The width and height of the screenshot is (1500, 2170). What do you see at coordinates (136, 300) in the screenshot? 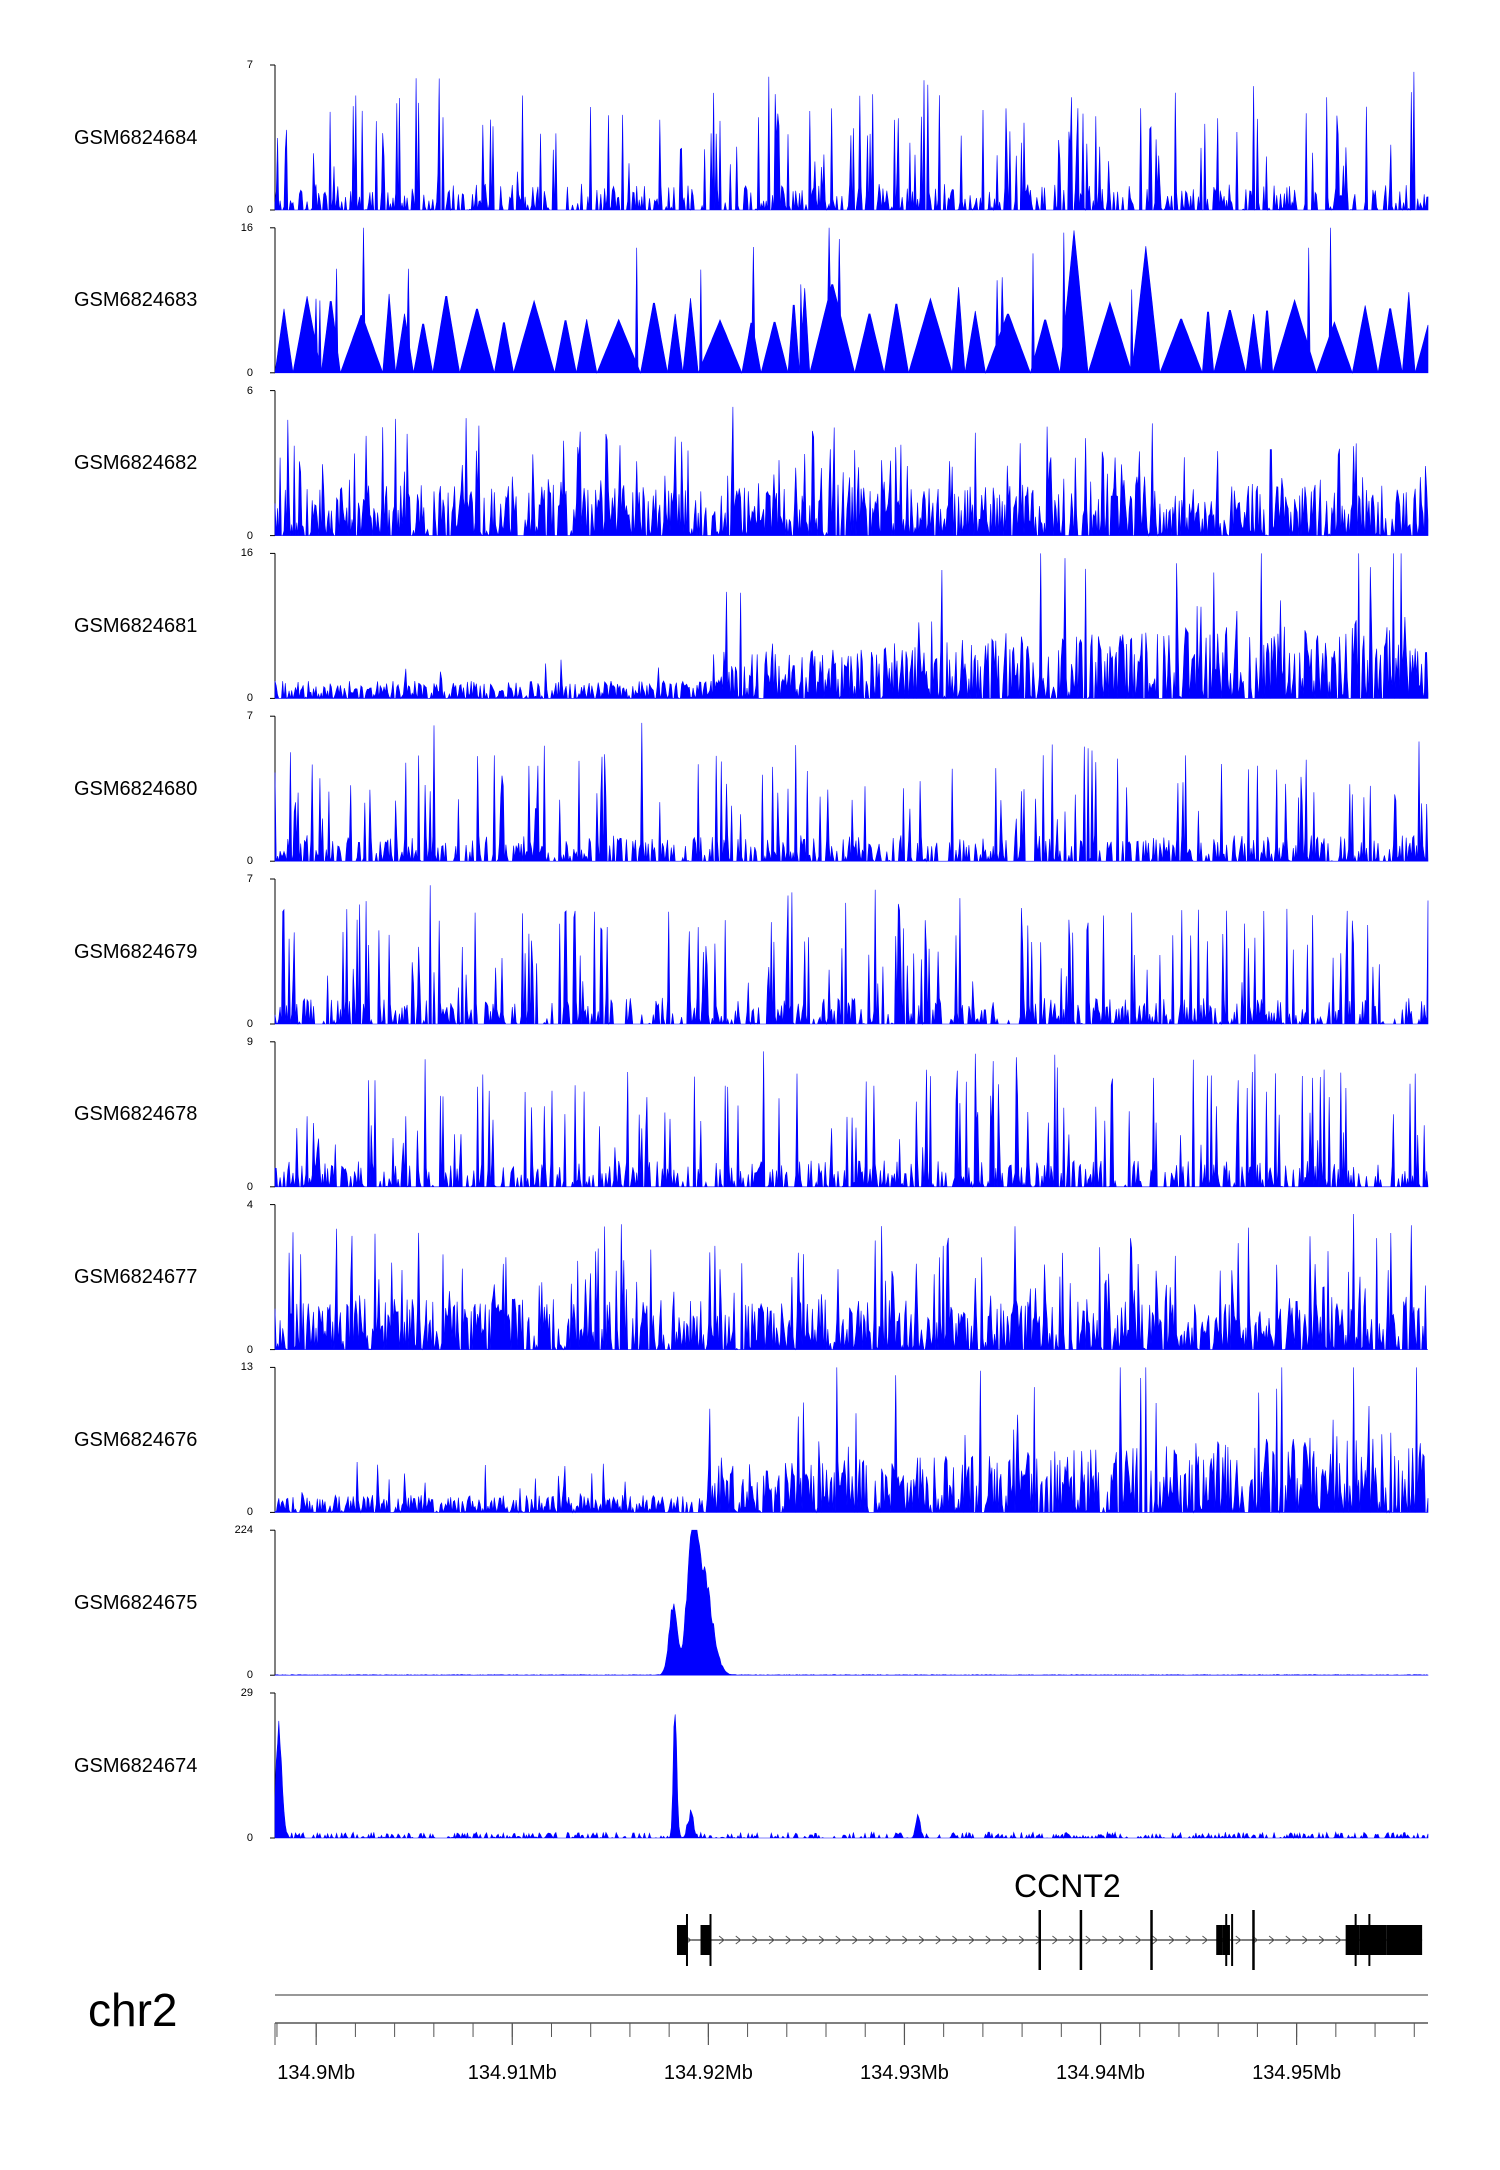
I see `track-name-GSM6824683: GSM6824683` at bounding box center [136, 300].